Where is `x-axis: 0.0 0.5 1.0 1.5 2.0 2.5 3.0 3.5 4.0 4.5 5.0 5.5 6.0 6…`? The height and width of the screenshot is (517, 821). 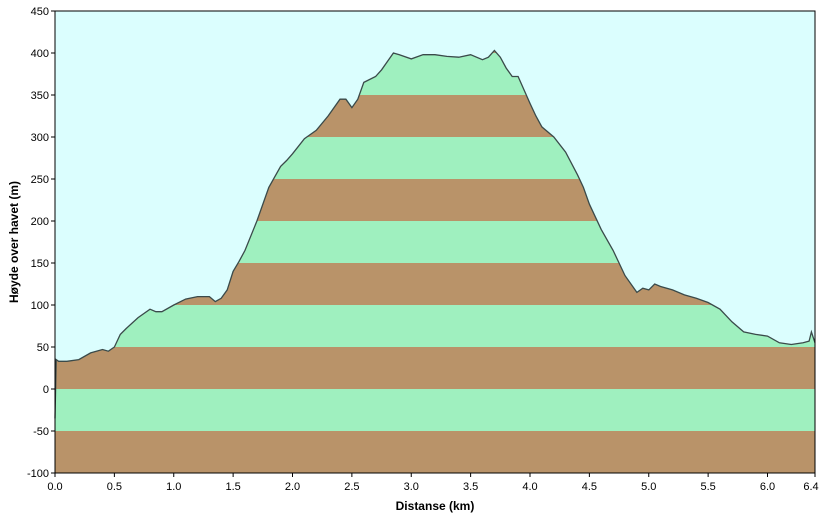 x-axis: 0.0 0.5 1.0 1.5 2.0 2.5 3.0 3.5 4.0 4.5 5.0 5.5 6.0 6… is located at coordinates (433, 483).